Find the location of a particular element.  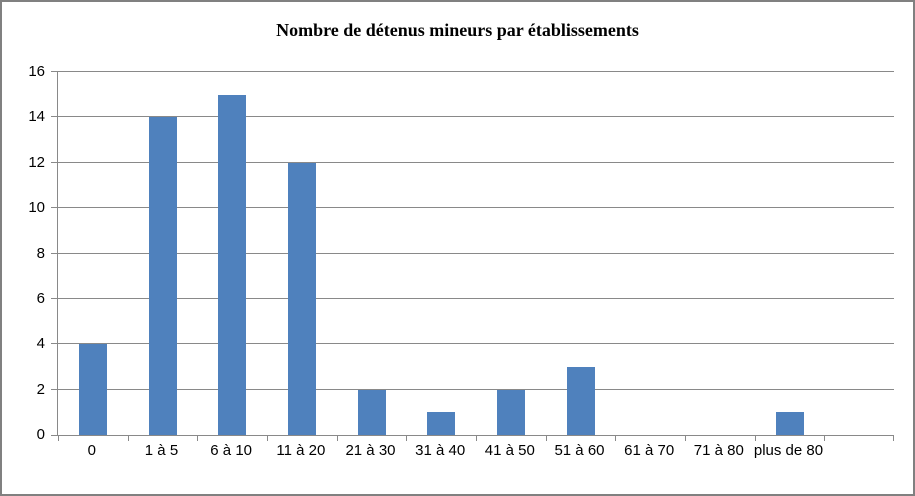

y-axis-tick-label: 0 is located at coordinates (40, 434).